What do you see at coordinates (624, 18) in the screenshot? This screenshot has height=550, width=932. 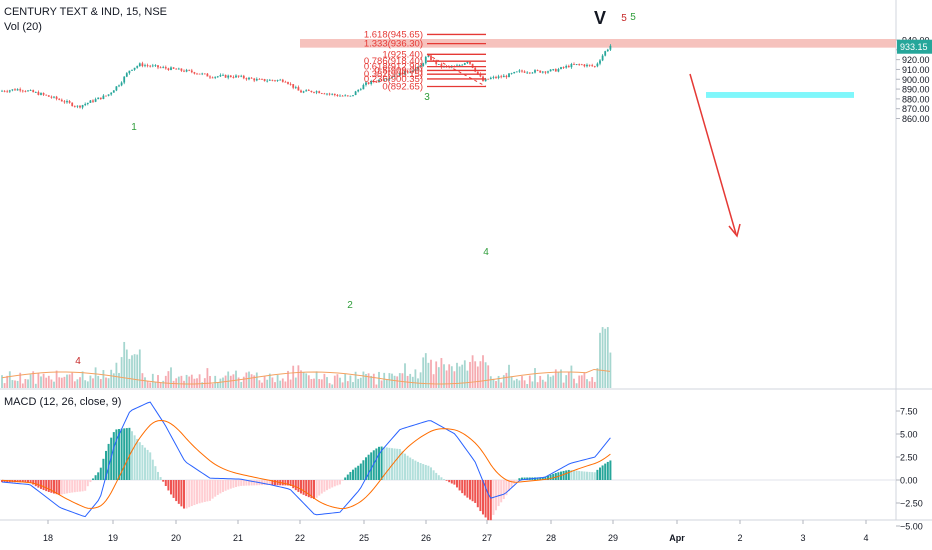 I see `wave-label-5-red: 5` at bounding box center [624, 18].